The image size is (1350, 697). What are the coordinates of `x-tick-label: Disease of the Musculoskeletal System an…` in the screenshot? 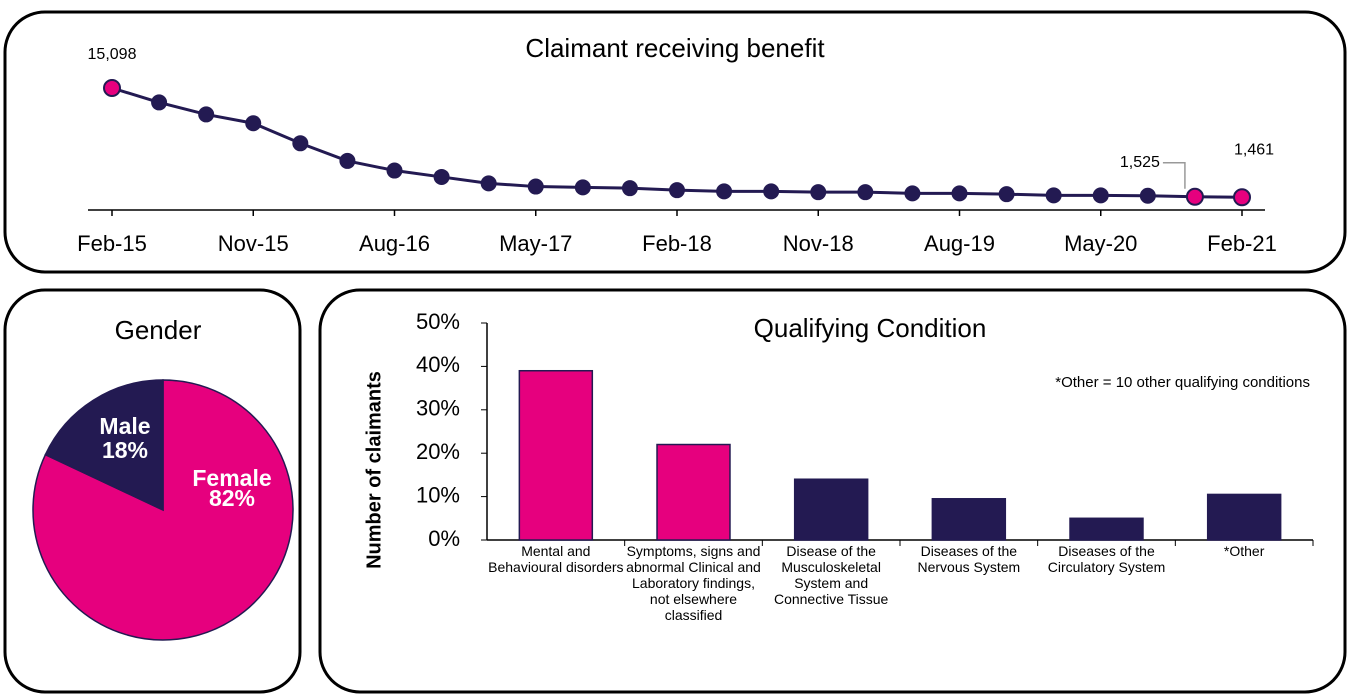 It's located at (831, 575).